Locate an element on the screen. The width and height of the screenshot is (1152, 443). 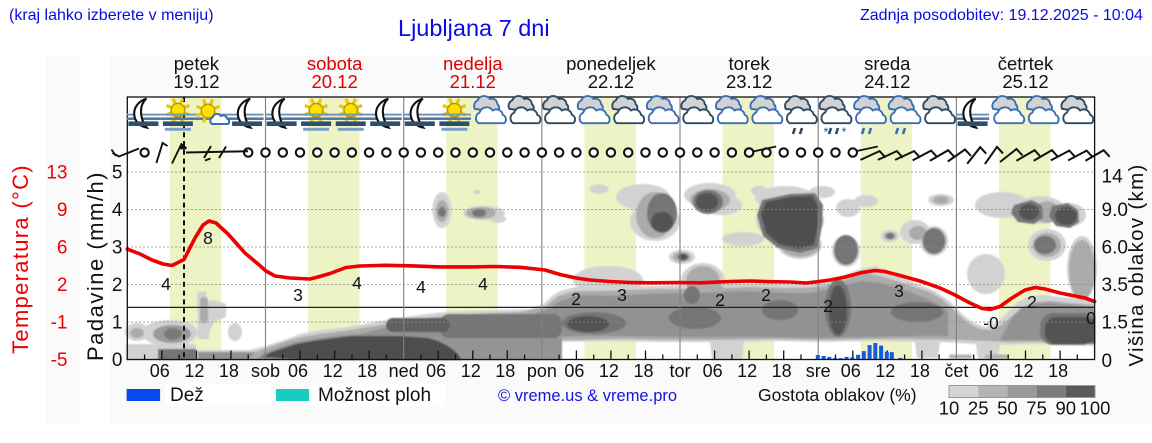
svg-text: 10 is located at coordinates (949, 408).